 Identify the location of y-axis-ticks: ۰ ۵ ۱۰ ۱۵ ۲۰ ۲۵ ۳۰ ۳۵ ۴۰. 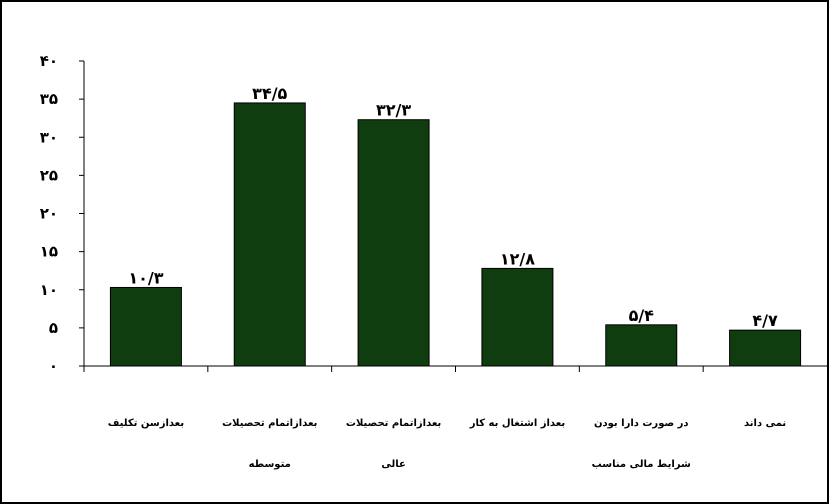
(62, 213).